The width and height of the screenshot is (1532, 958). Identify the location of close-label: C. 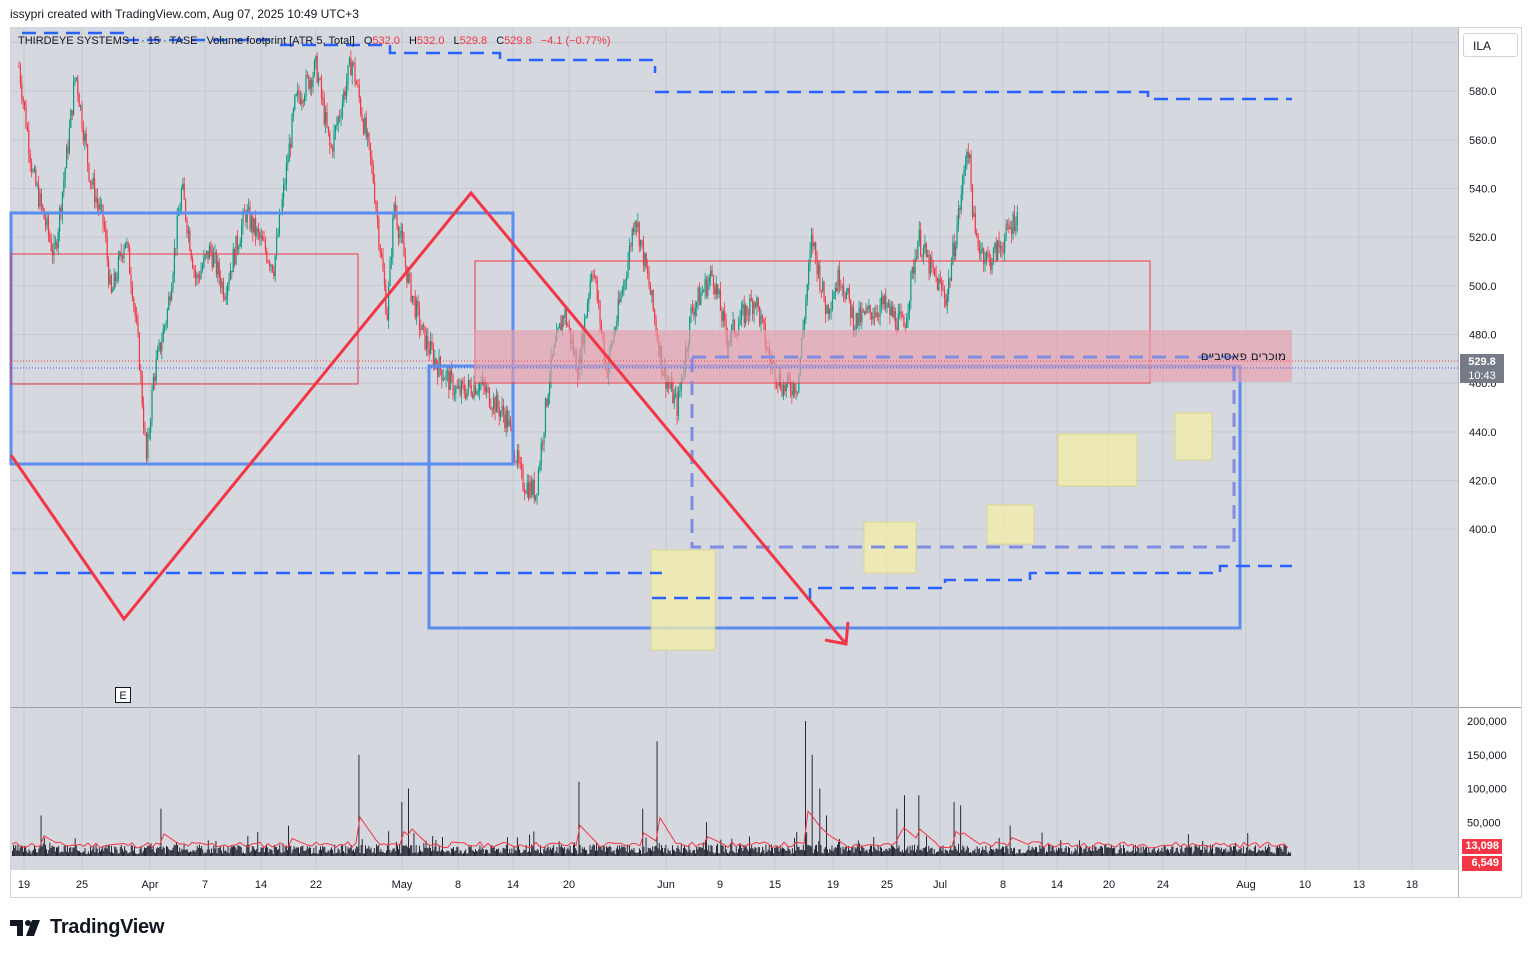
(500, 41).